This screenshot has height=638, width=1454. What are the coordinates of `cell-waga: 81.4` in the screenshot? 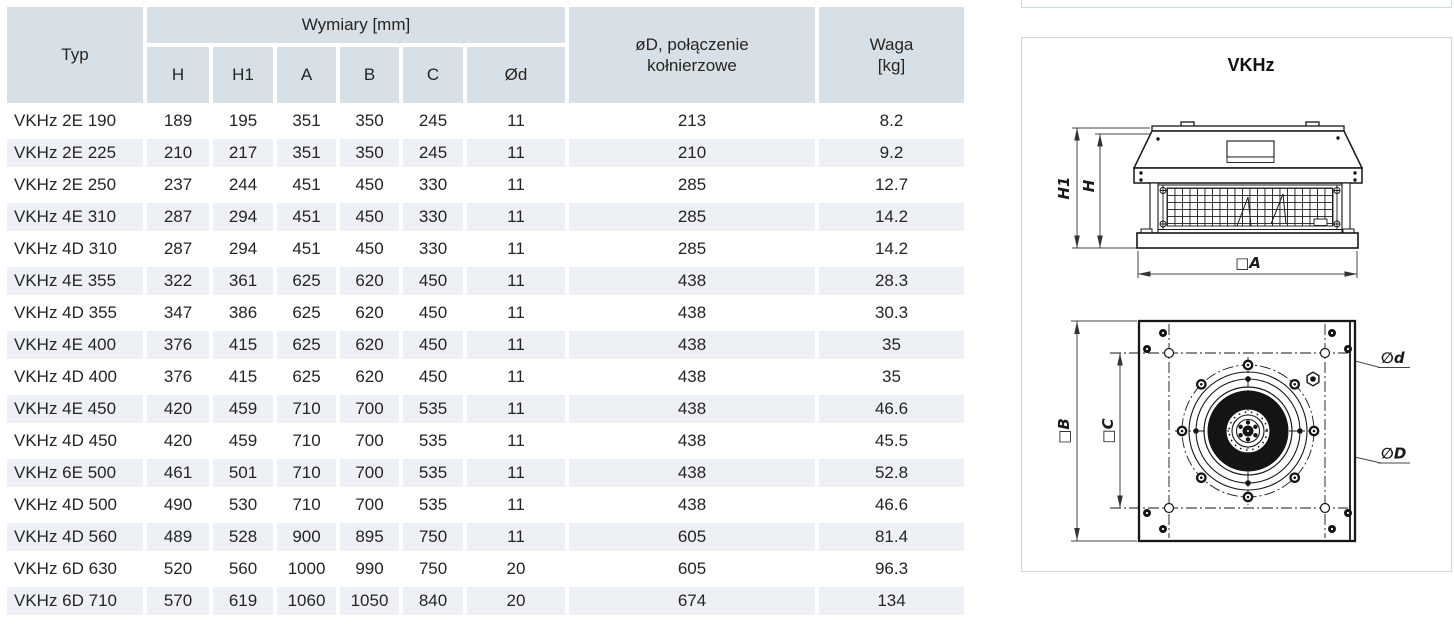 It's located at (891, 537).